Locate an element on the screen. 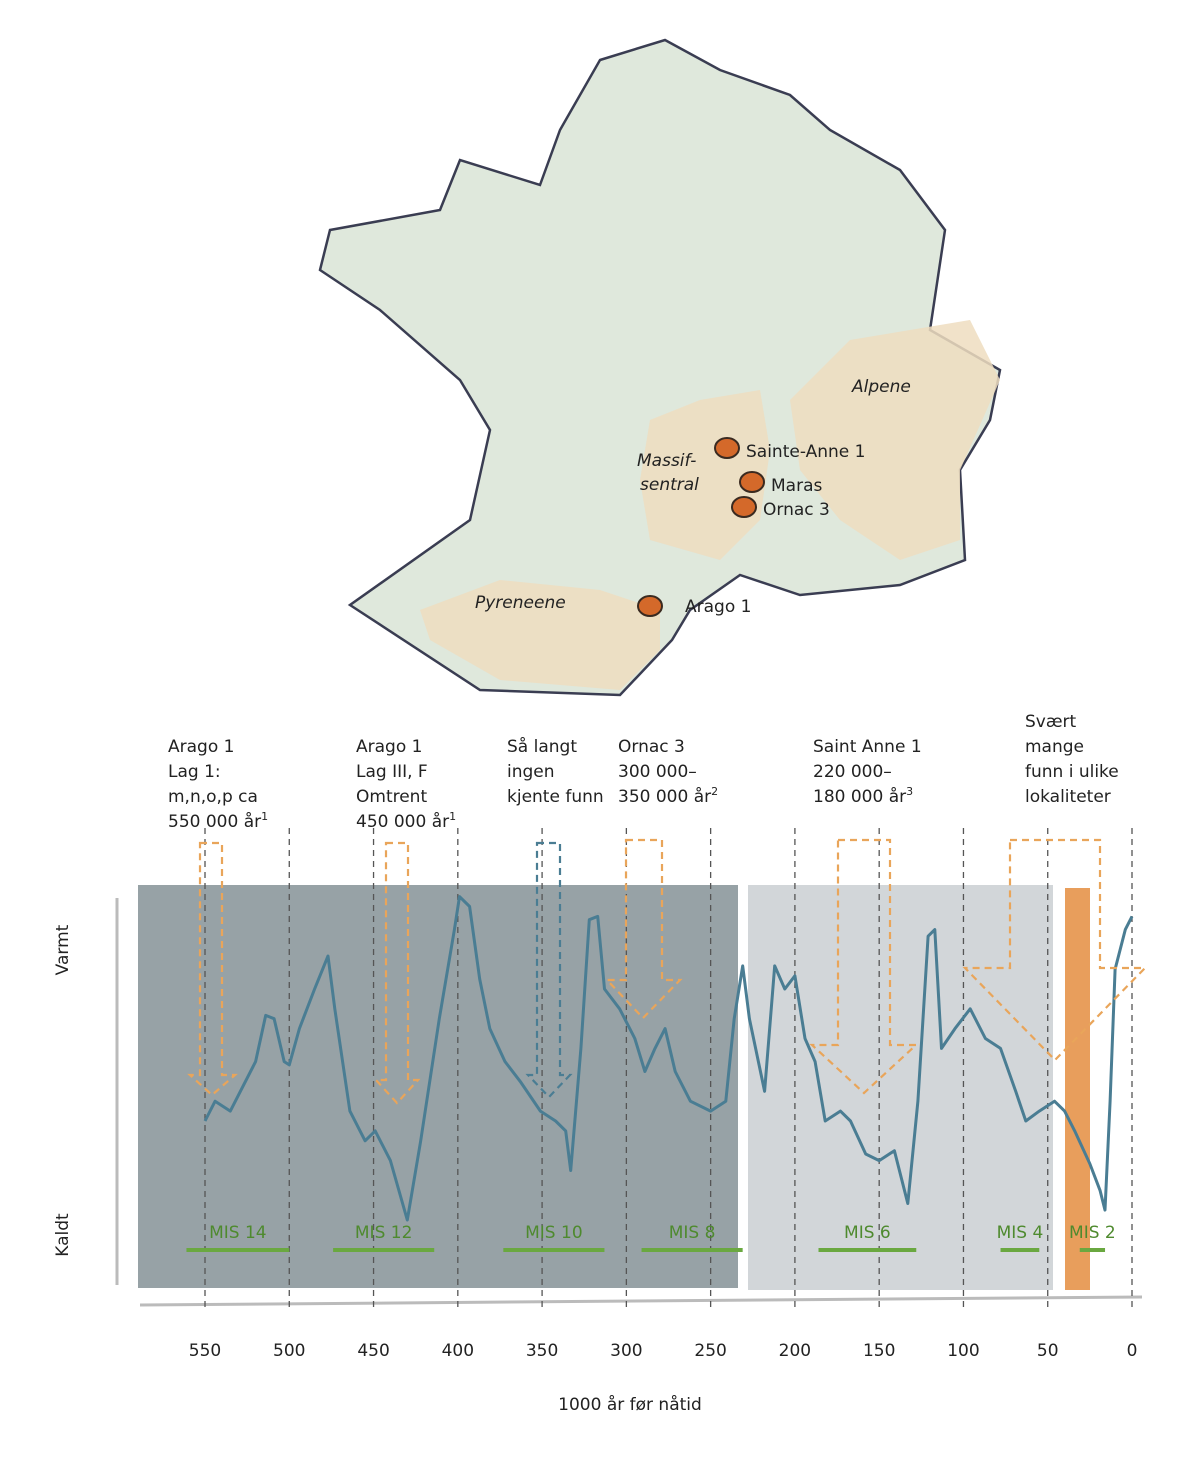 Image resolution: width=1200 pixels, height=1470 pixels. mis-label: MIS 14 is located at coordinates (238, 1233).